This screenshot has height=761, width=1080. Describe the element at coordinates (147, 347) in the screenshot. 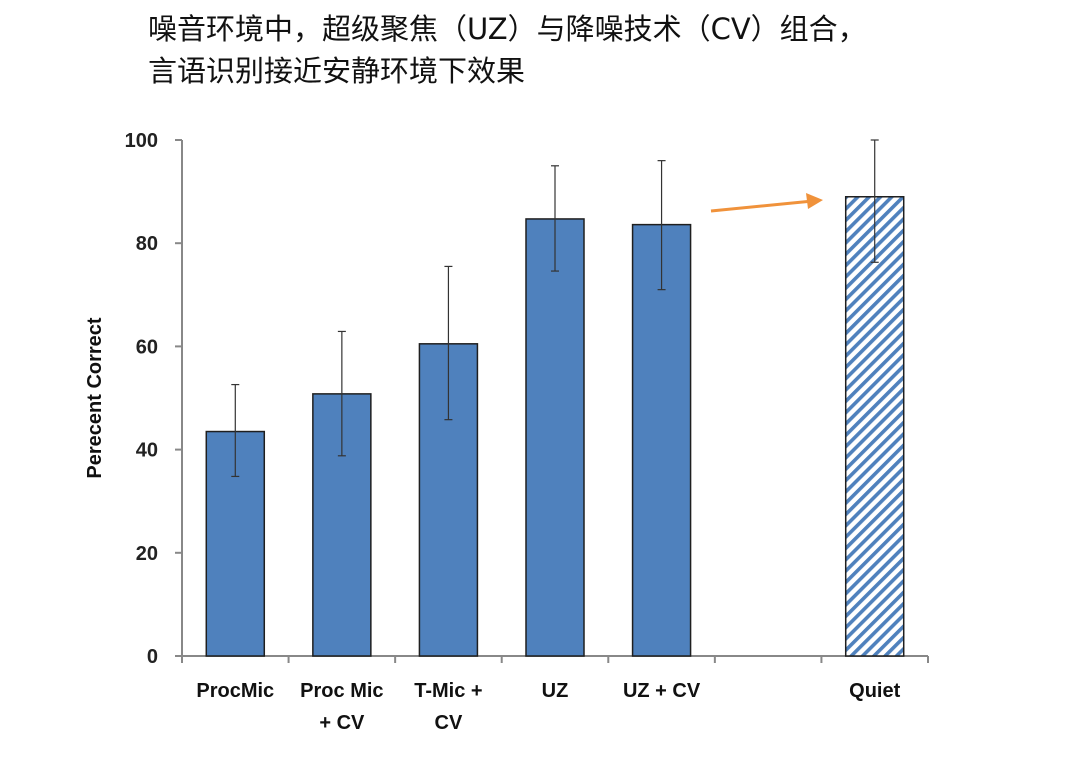

I see `y-tick-label: 60` at that location.